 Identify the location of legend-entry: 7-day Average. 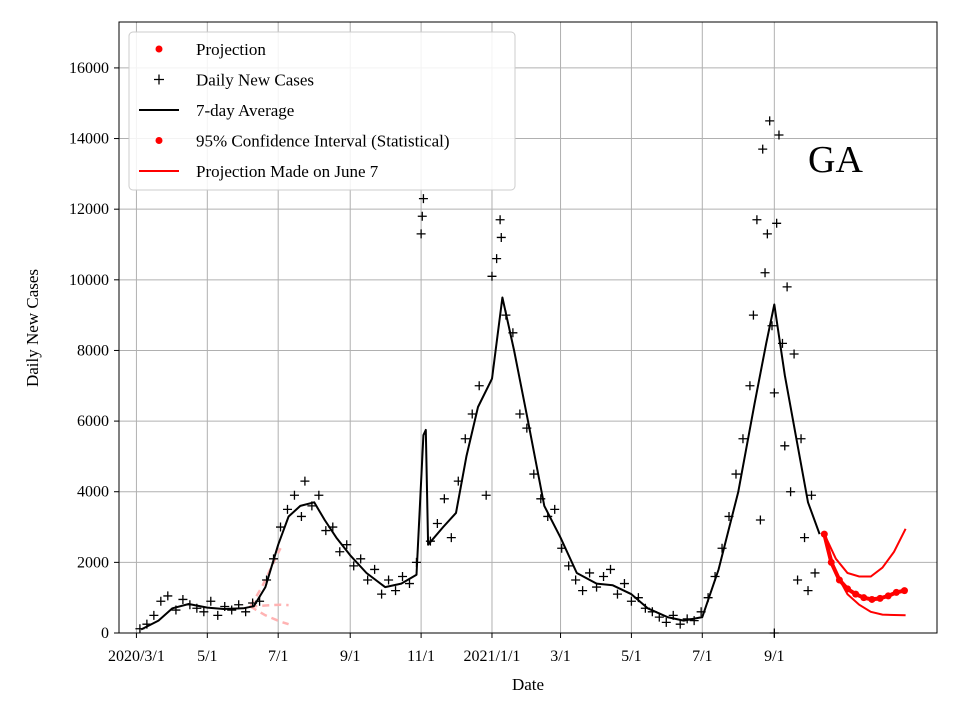
(216, 110).